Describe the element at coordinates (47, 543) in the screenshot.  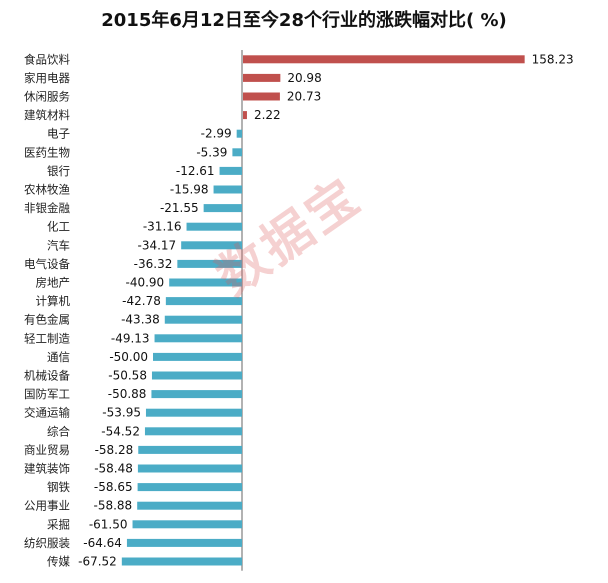
I see `category-label: 纺织服装` at that location.